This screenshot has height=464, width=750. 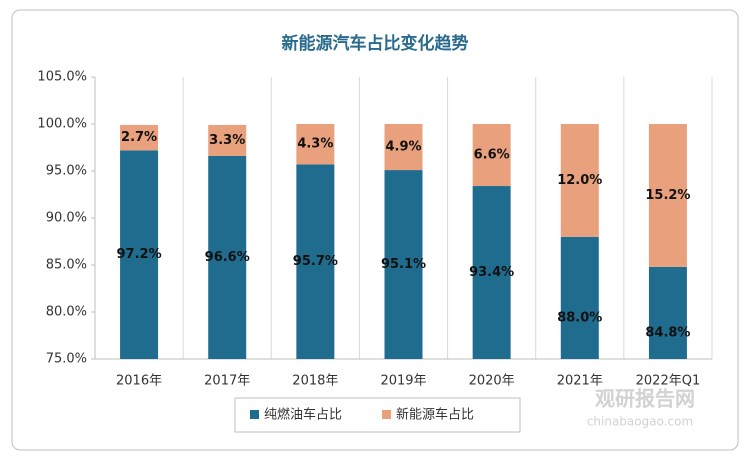 I want to click on x-tick-label: 2021年, so click(x=580, y=381).